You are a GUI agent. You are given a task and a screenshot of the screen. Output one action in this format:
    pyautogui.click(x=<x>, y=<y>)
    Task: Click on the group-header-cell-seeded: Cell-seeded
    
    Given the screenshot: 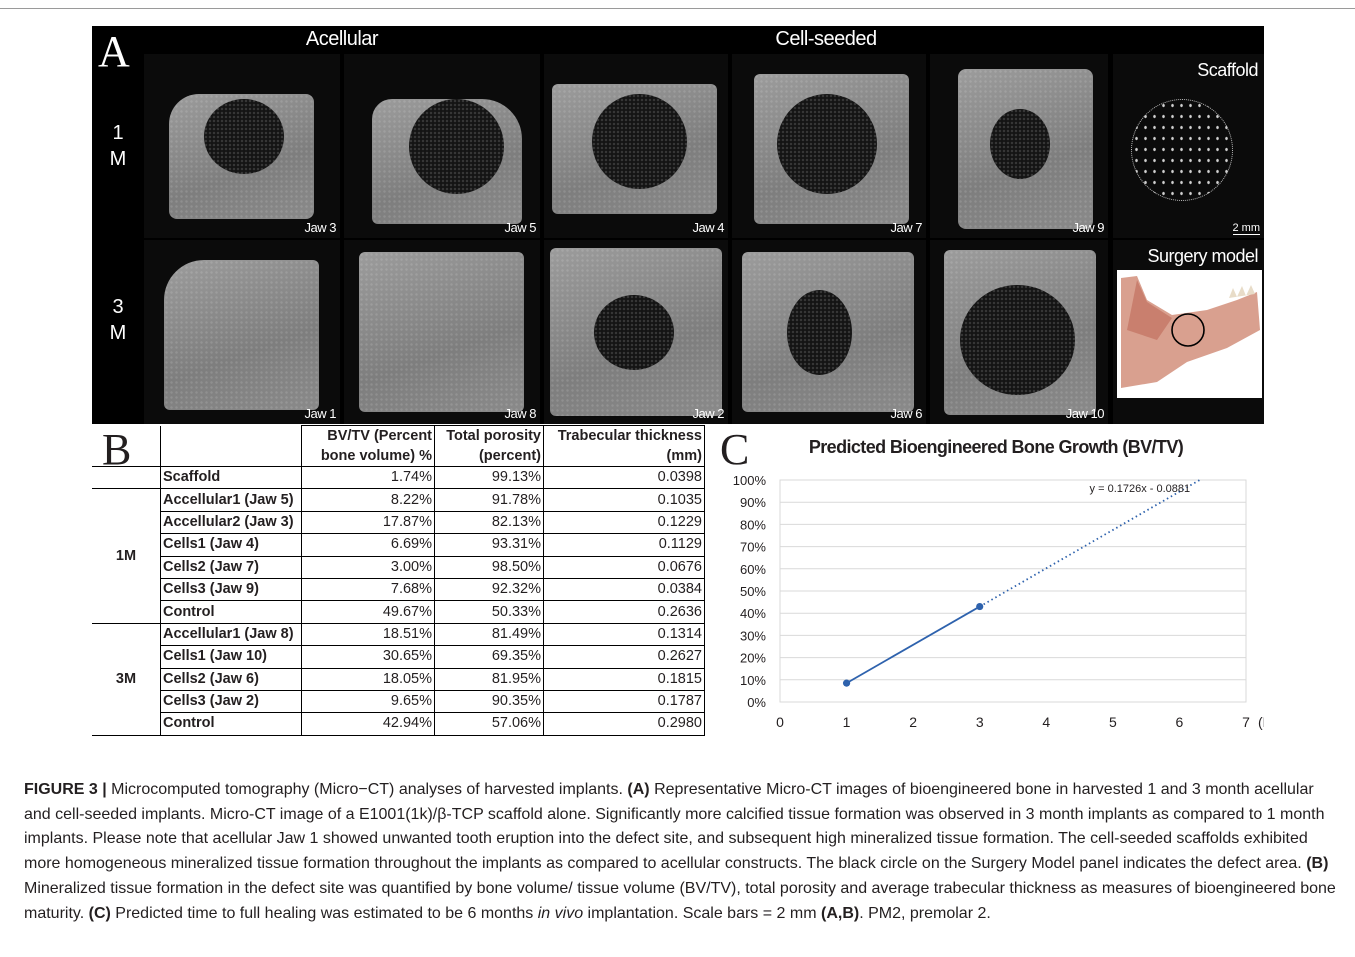 What is the action you would take?
    pyautogui.click(x=826, y=39)
    